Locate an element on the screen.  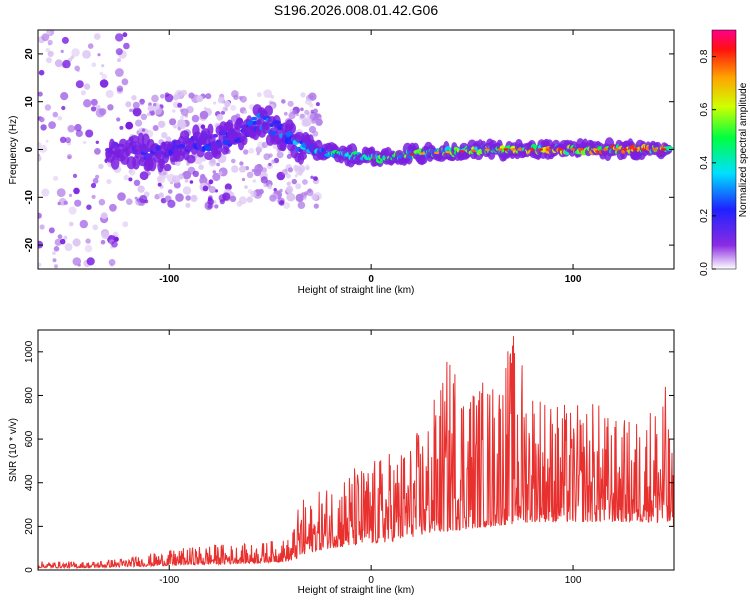
colorbar-ticks: 0.0 0.2 0.4 0.6 0.8 is located at coordinates (707, 162).